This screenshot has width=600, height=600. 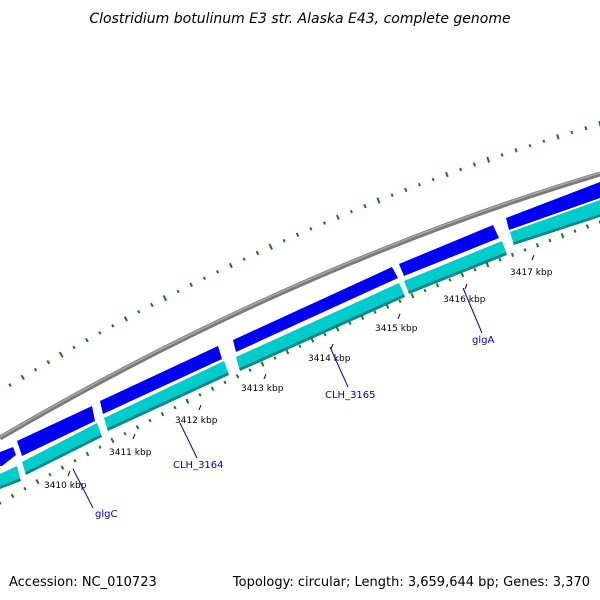 What do you see at coordinates (83, 582) in the screenshot?
I see `accession-text: Accession: NC_010723` at bounding box center [83, 582].